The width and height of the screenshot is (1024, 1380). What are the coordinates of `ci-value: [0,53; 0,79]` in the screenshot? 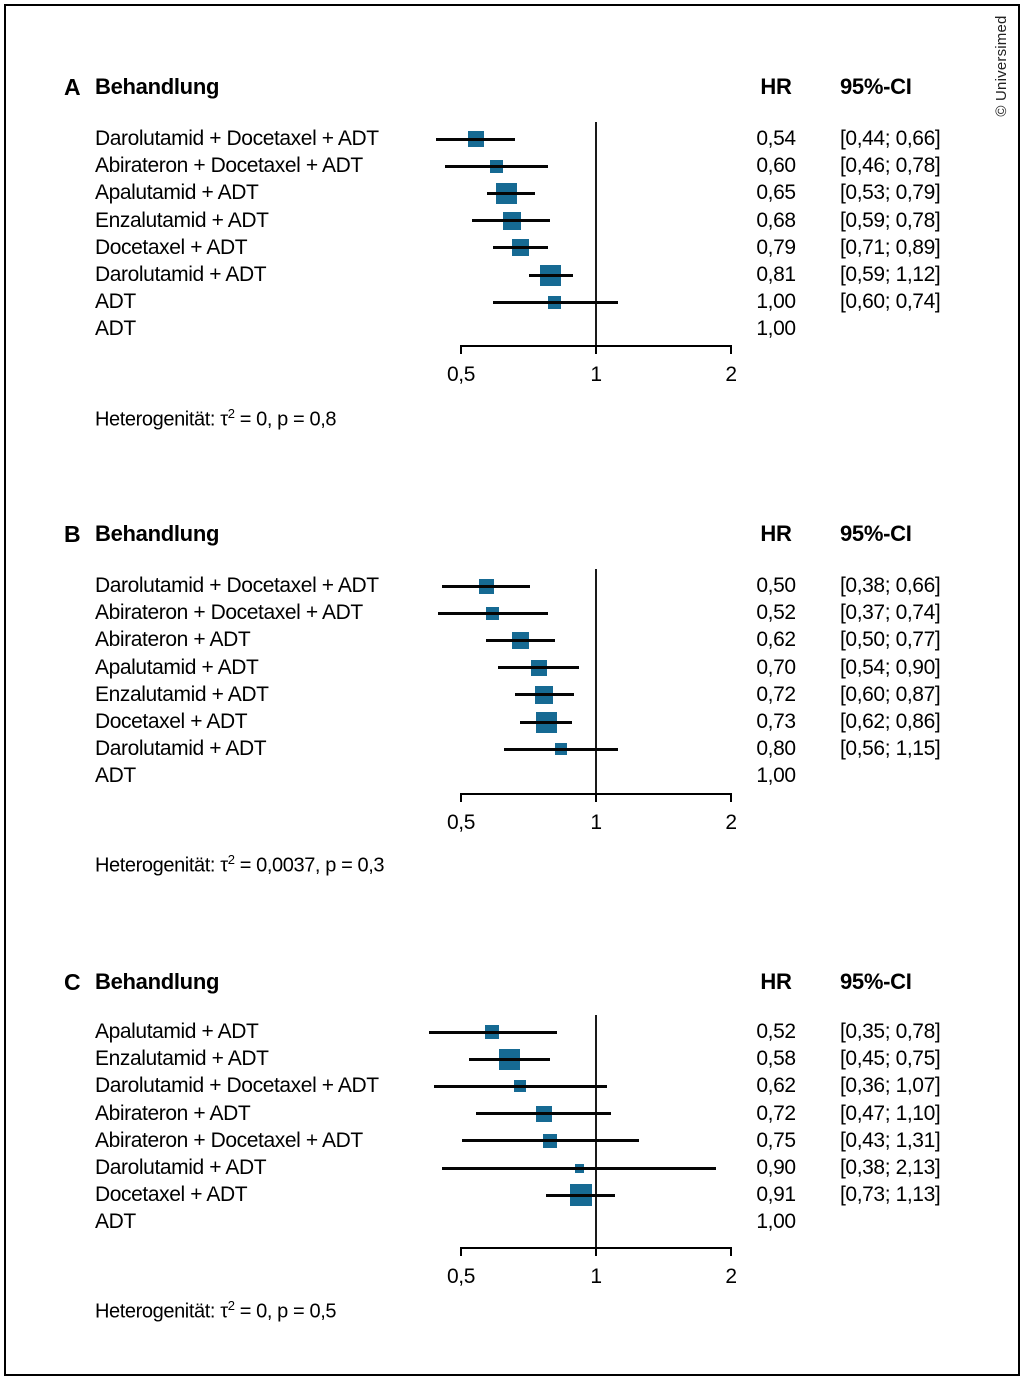 It's located at (890, 193).